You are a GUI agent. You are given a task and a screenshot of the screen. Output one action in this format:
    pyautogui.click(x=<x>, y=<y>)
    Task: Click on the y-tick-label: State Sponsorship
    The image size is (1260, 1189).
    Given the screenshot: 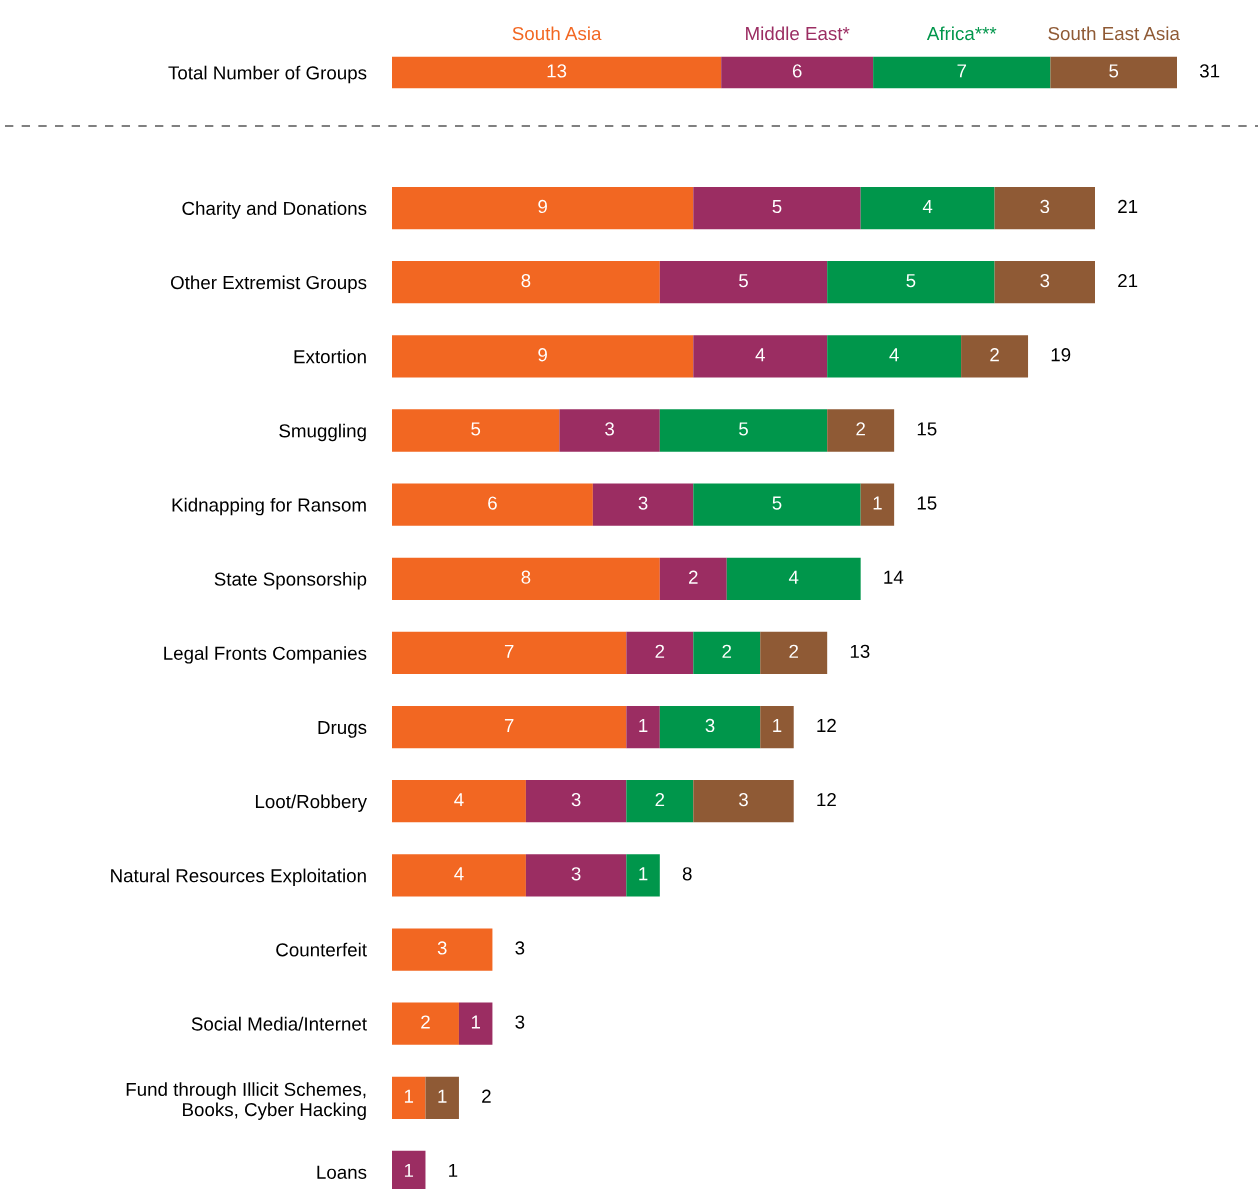 What is the action you would take?
    pyautogui.click(x=290, y=581)
    